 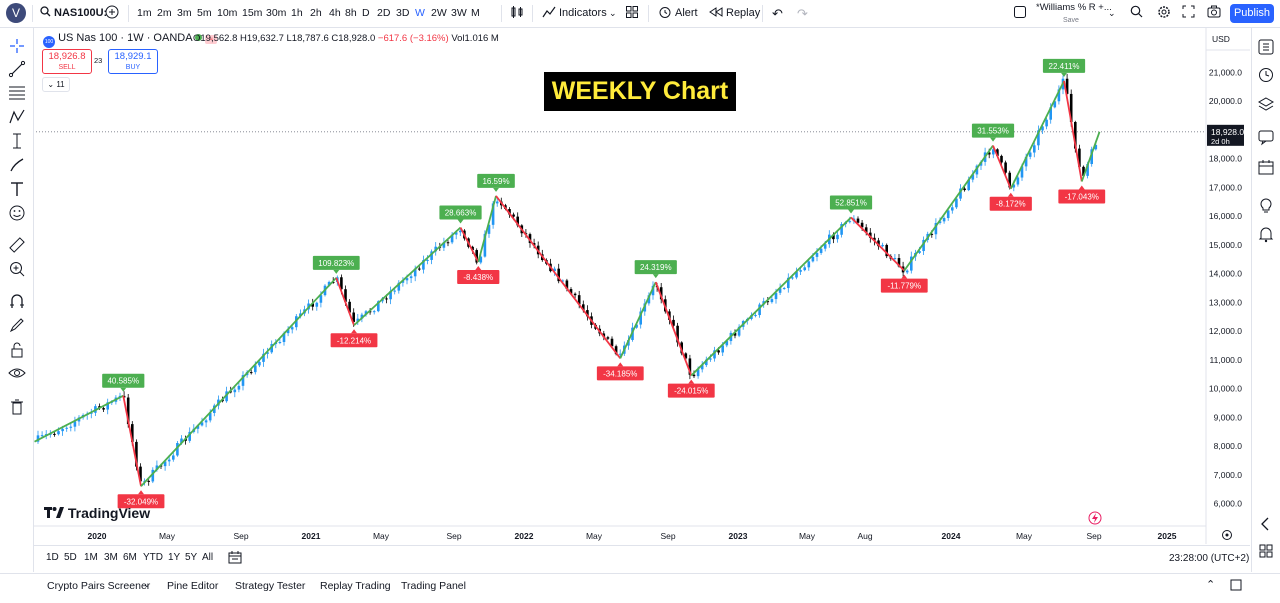 What do you see at coordinates (99, 586) in the screenshot?
I see `panel-tab-crypto-pairs-screener: Crypto Pairs Screener` at bounding box center [99, 586].